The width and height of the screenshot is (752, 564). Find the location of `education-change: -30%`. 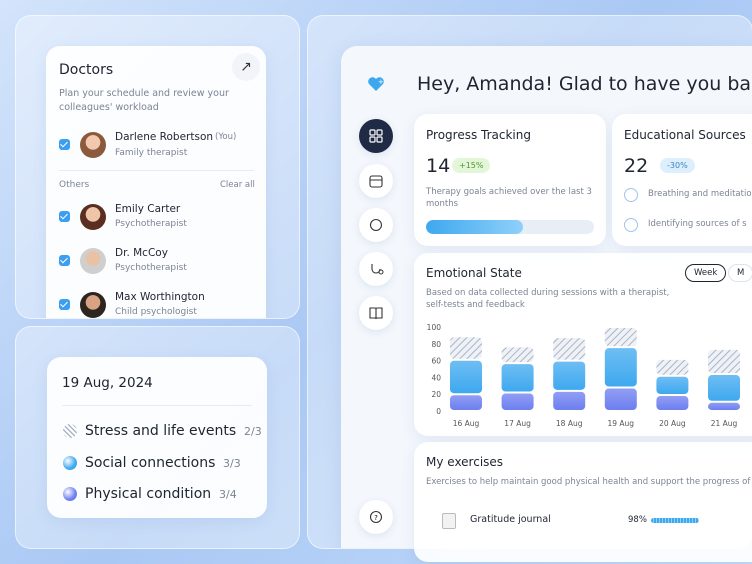

education-change: -30% is located at coordinates (677, 165).